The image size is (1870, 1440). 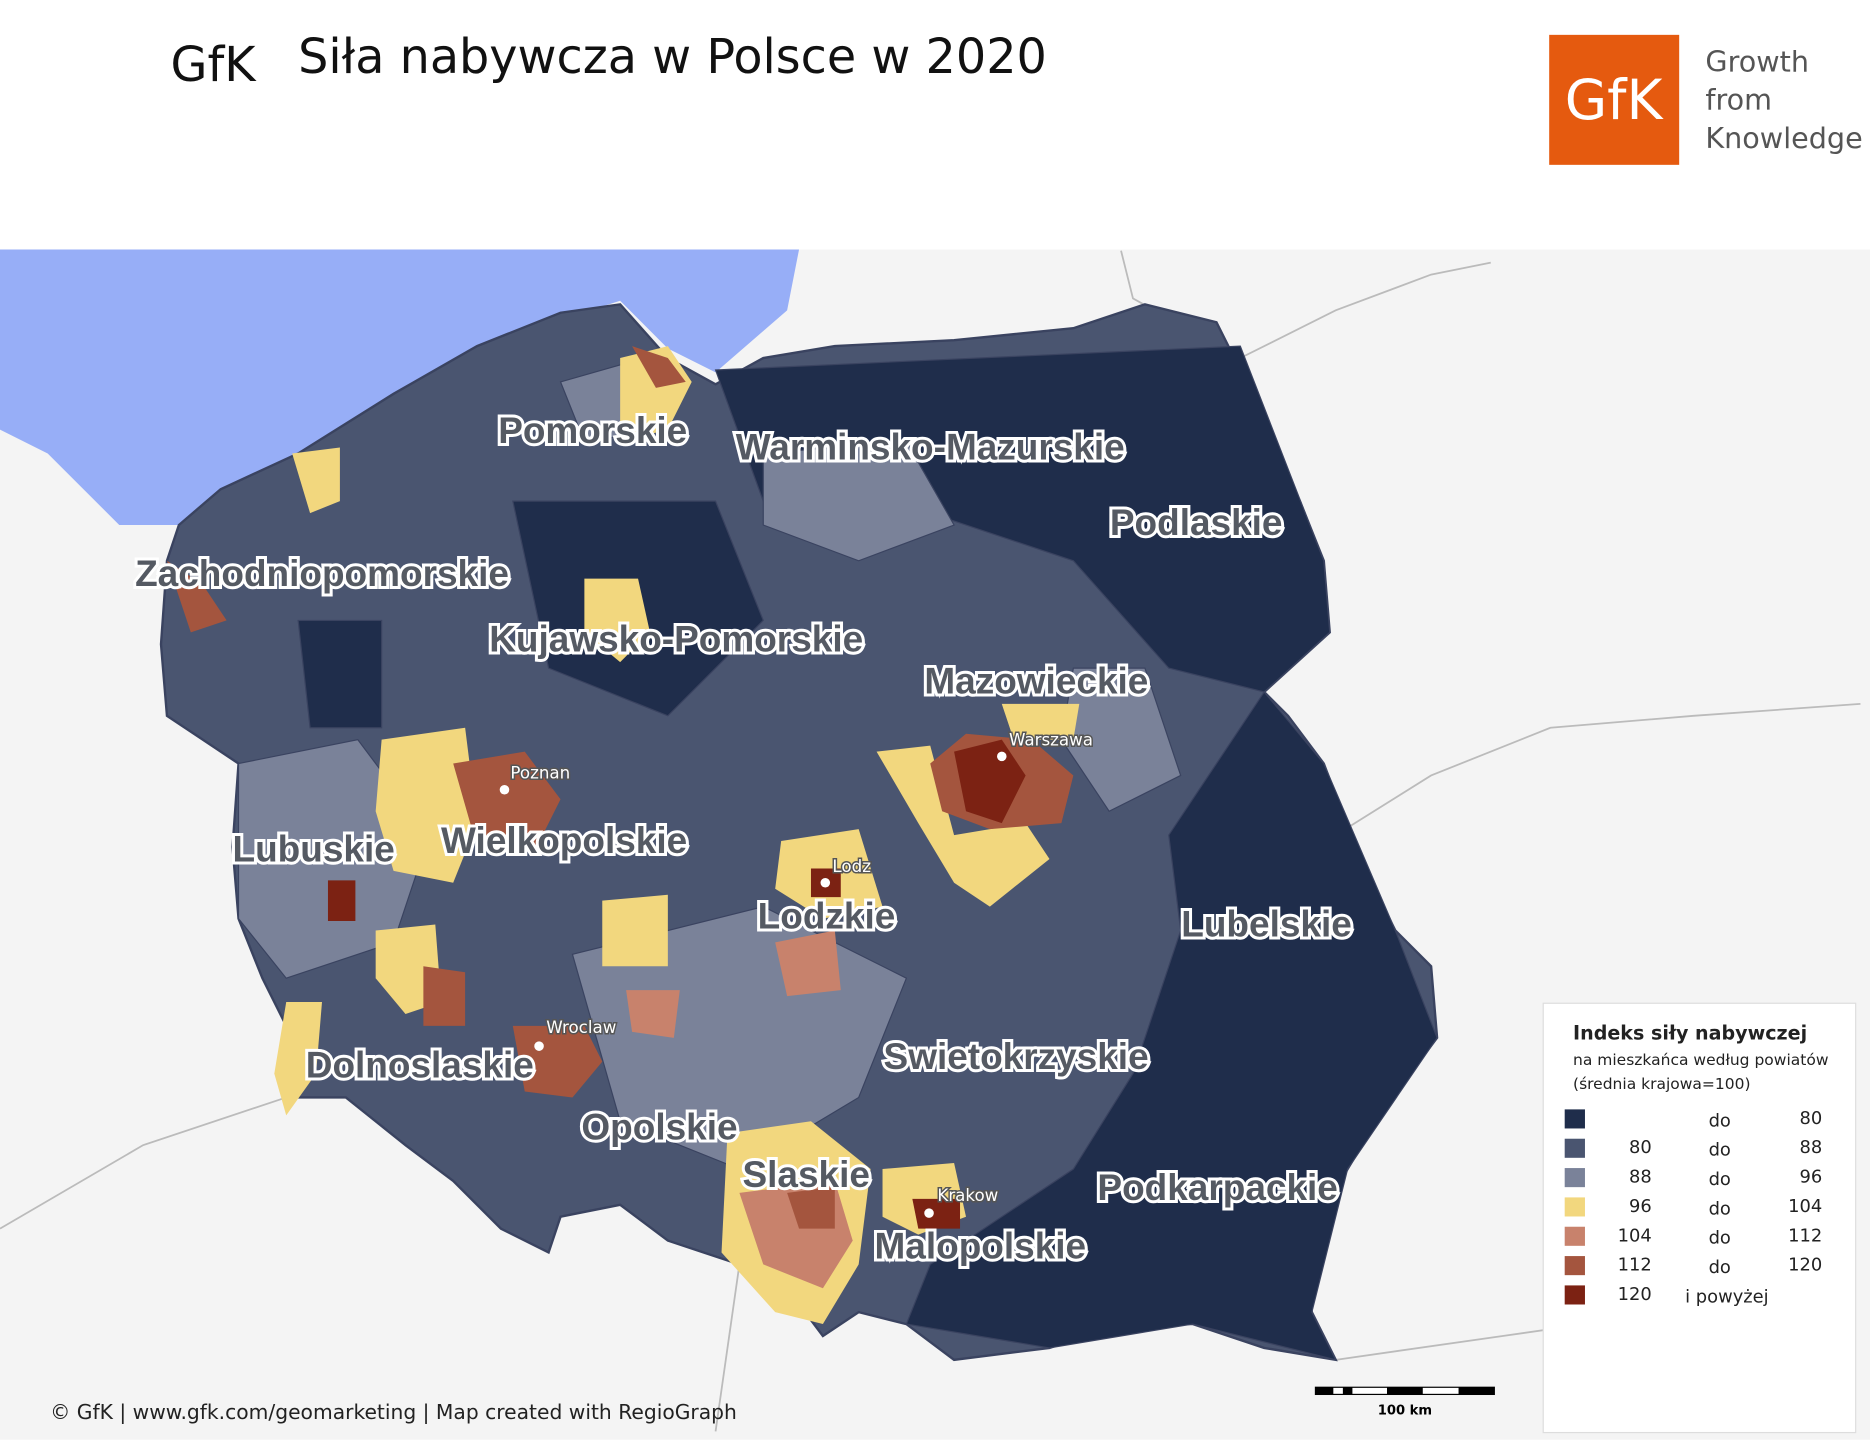 What do you see at coordinates (1051, 739) in the screenshot?
I see `city-label: Warszawa` at bounding box center [1051, 739].